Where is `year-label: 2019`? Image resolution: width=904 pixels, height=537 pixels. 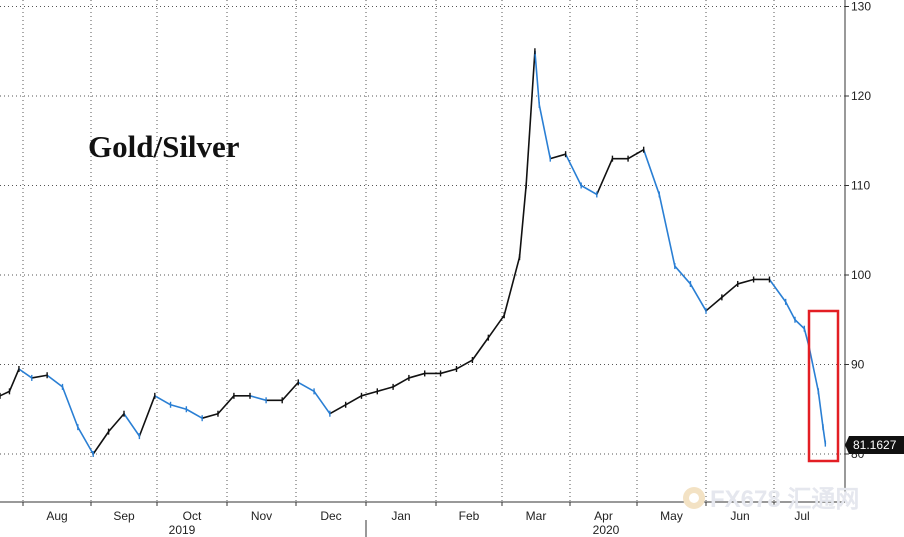 year-label: 2019 is located at coordinates (182, 530).